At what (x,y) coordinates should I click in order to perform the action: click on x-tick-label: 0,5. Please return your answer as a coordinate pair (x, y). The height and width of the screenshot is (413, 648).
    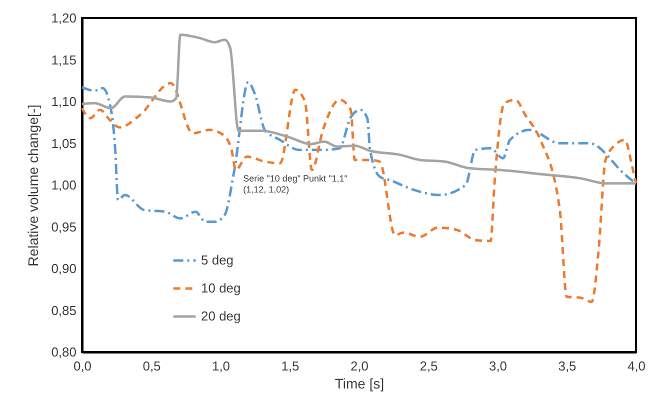
    Looking at the image, I should click on (151, 366).